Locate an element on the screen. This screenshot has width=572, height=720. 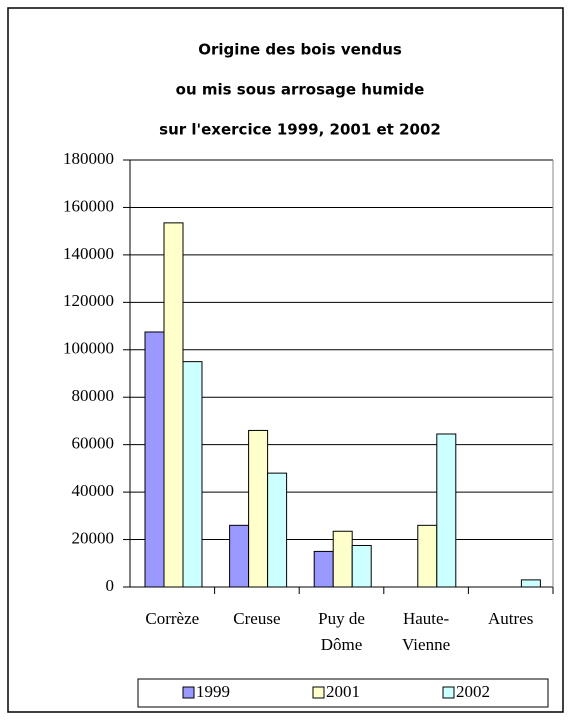
chart-title: ou mis sous arrosage humide is located at coordinates (300, 90).